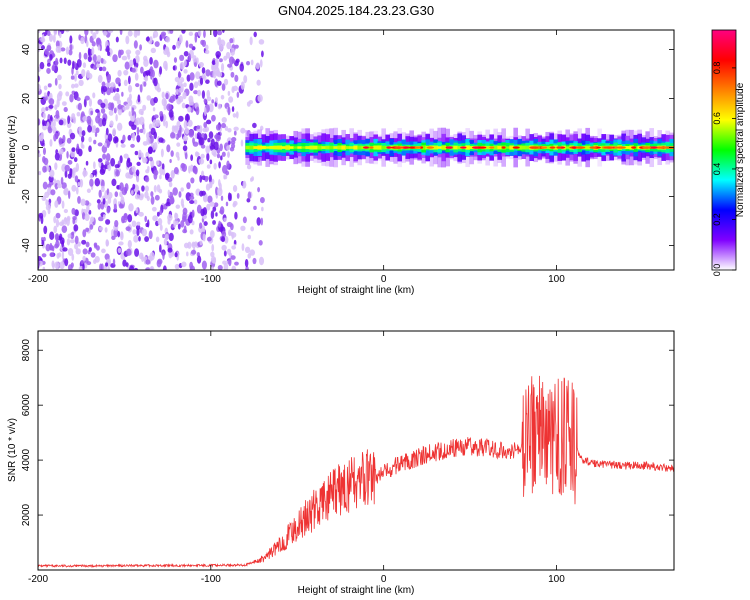 Image resolution: width=750 pixels, height=600 pixels. I want to click on spectrogram-x-tick-label: 0, so click(384, 279).